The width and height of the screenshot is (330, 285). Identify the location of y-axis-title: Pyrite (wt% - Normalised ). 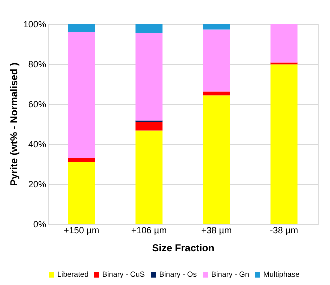
(14, 124).